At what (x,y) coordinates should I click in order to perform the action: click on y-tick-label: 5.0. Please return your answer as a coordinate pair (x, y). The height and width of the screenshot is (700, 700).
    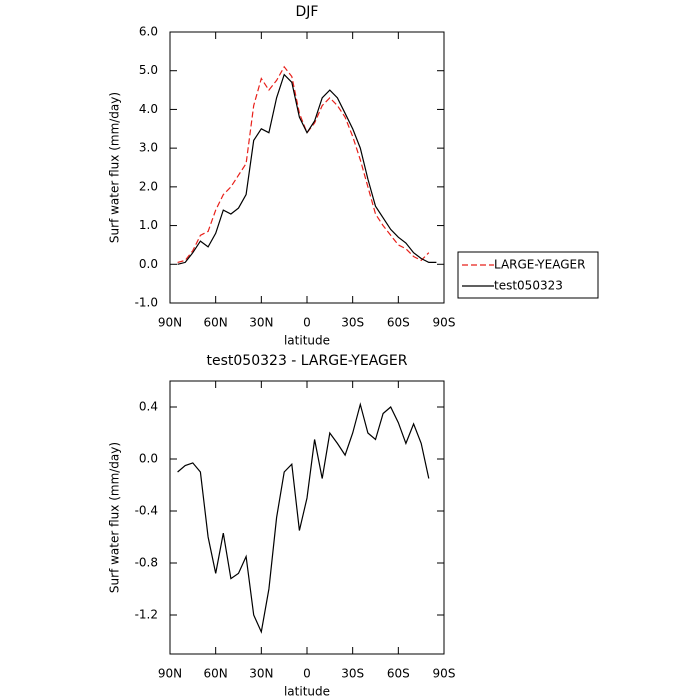
    Looking at the image, I should click on (148, 70).